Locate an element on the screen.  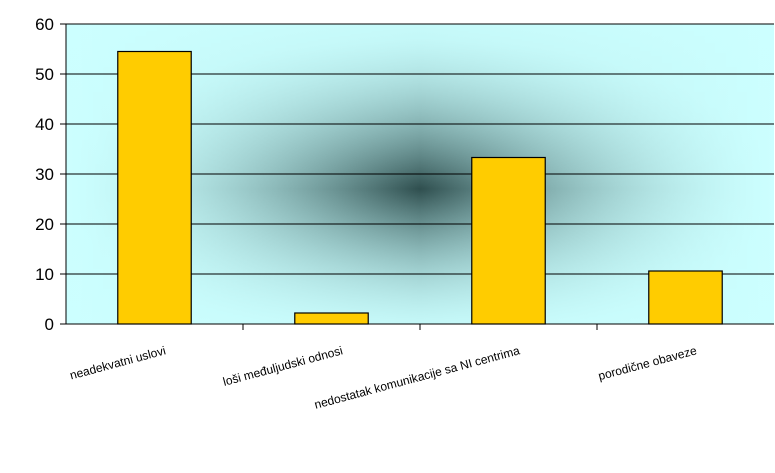
category-label: porodične obaveze is located at coordinates (648, 363).